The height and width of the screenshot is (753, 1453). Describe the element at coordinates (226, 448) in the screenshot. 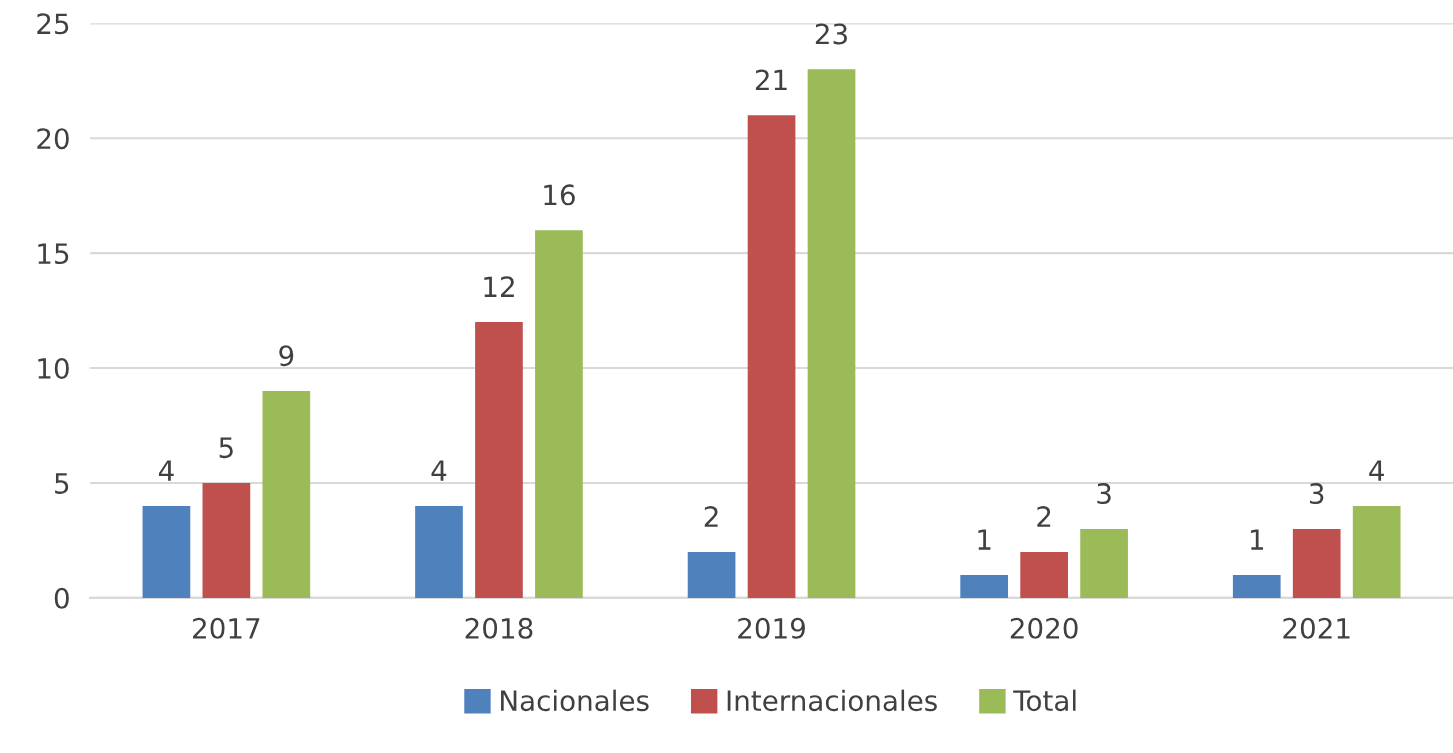

I see `data-label: 5` at that location.